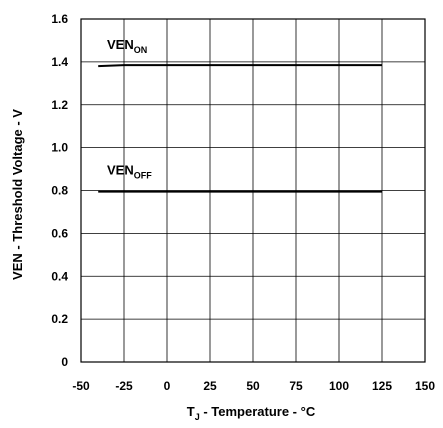 This screenshot has width=443, height=428. Describe the element at coordinates (17, 194) in the screenshot. I see `y-axis-title: VEN - Threshold Voltage - V` at that location.